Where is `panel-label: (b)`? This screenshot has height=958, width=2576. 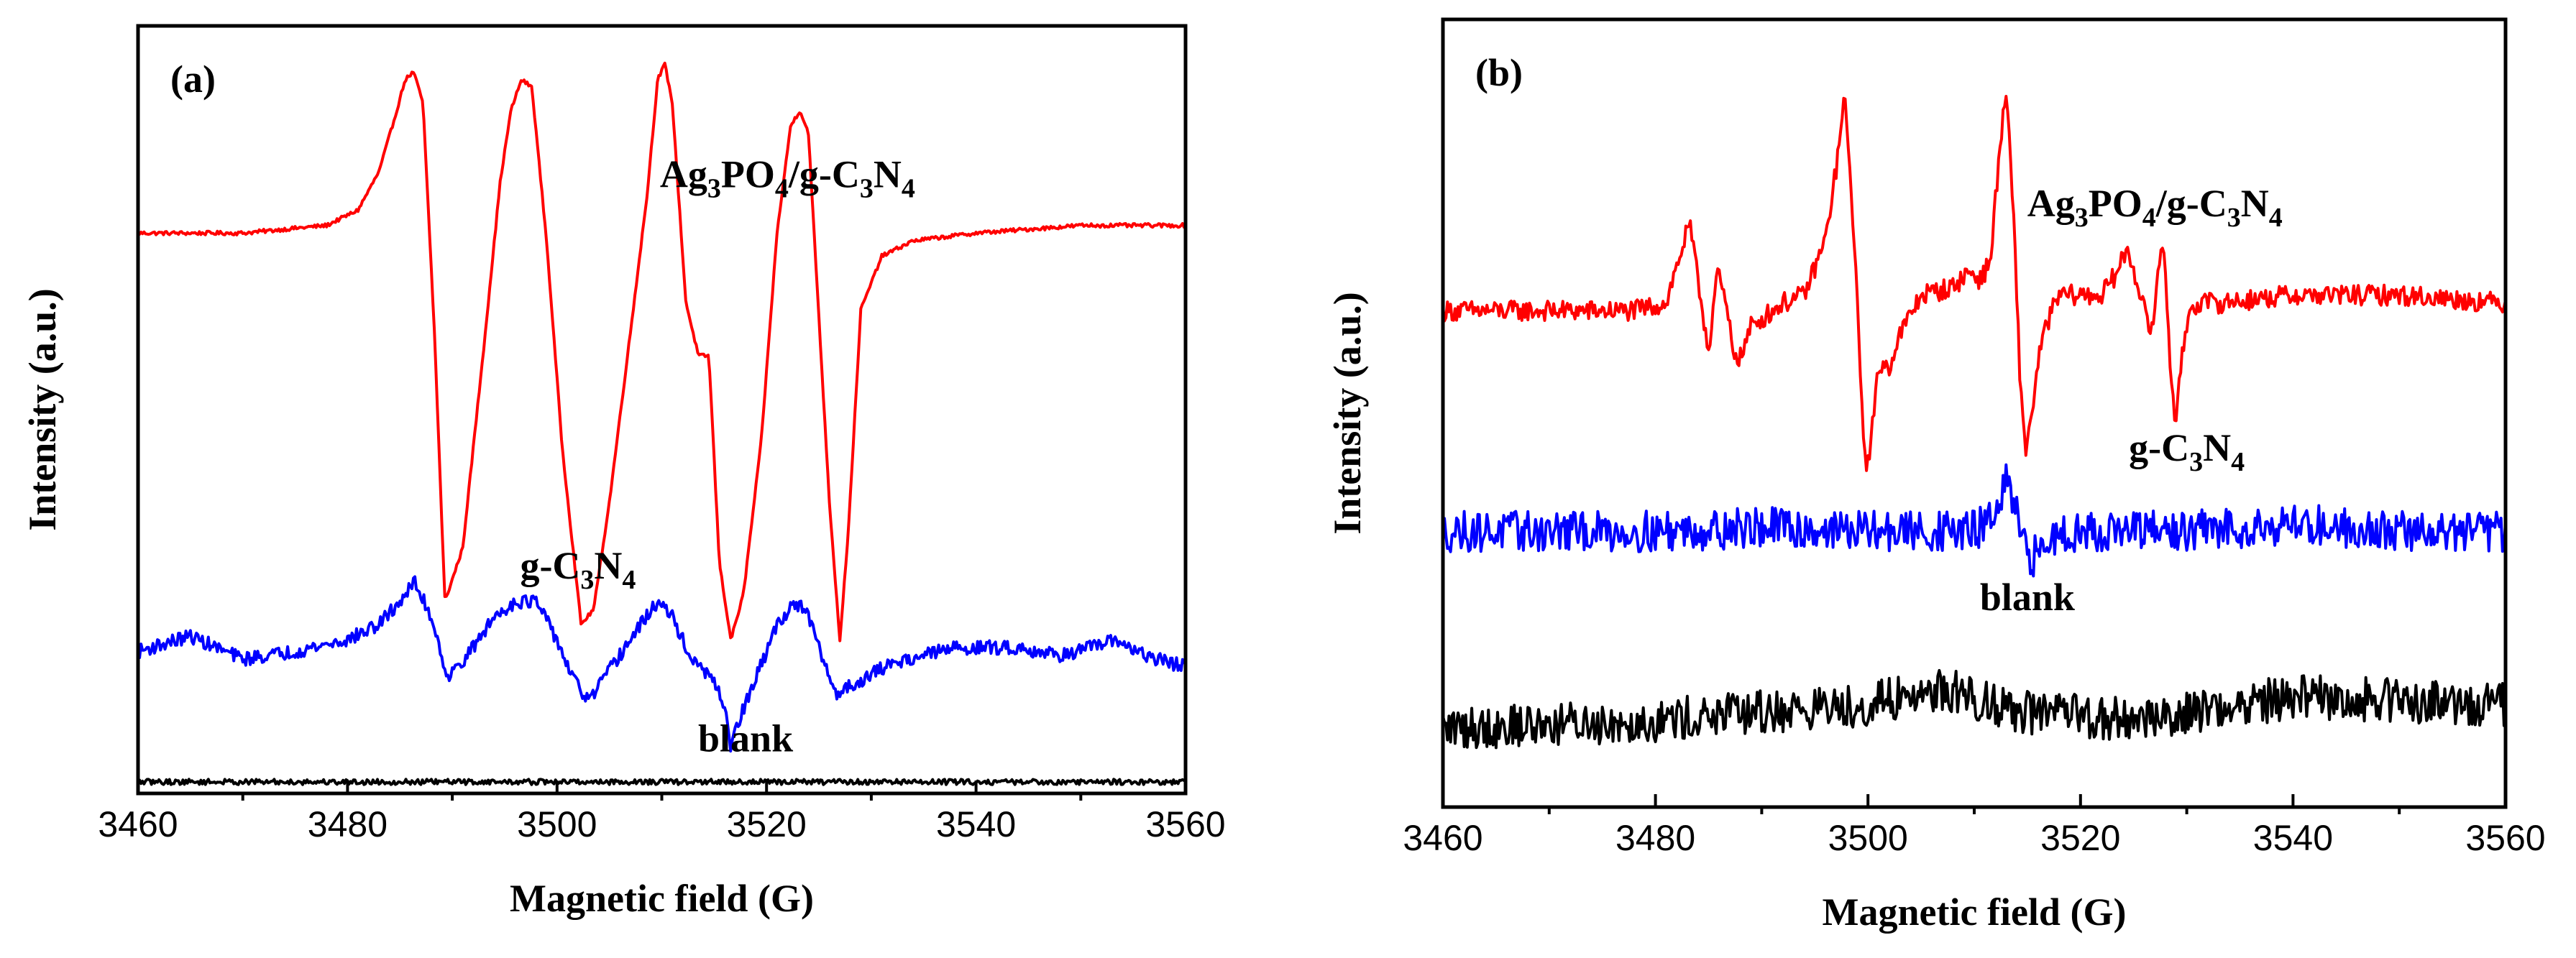 panel-label: (b) is located at coordinates (1499, 72).